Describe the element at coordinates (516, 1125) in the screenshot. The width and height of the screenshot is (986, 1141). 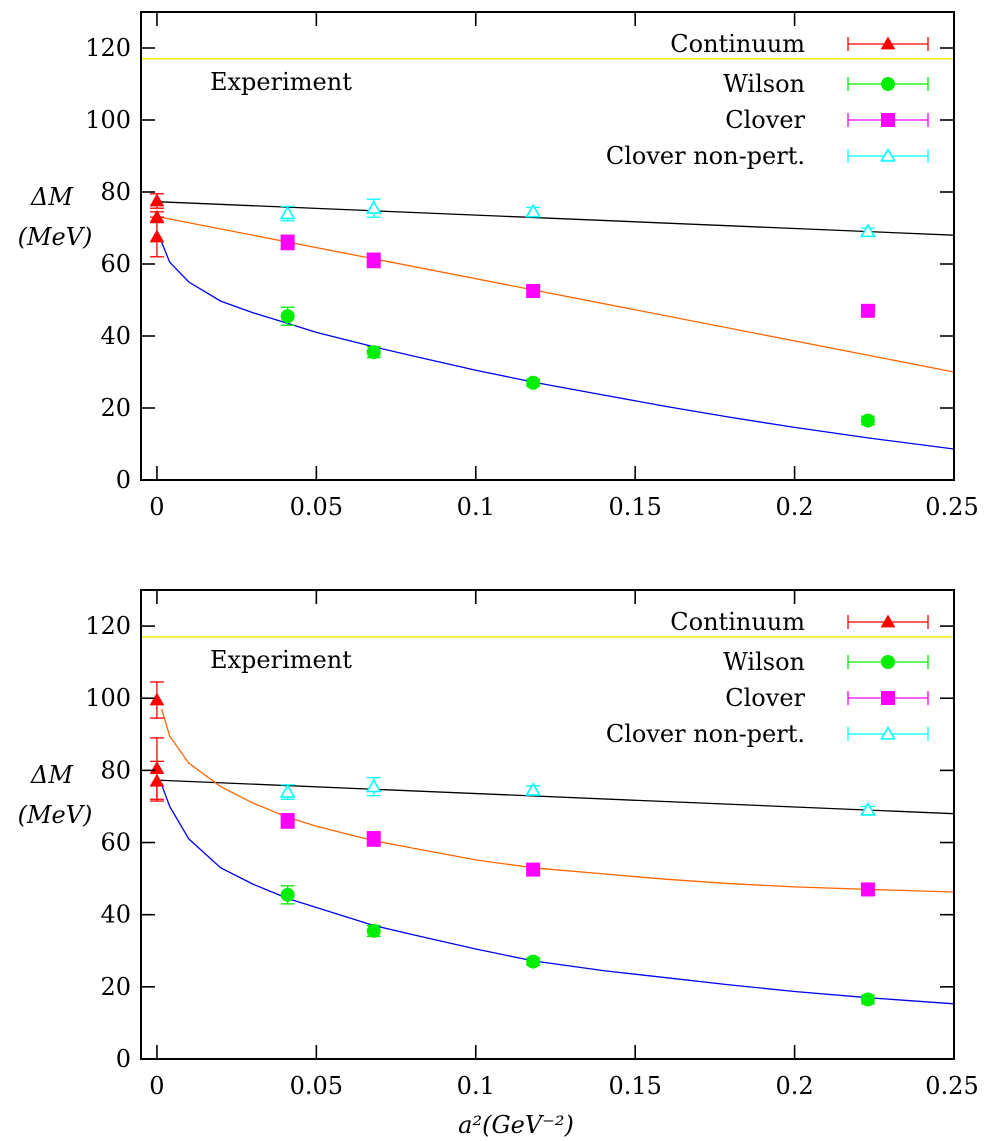
I see `x-axis-label: a²(GeV⁻²)` at that location.